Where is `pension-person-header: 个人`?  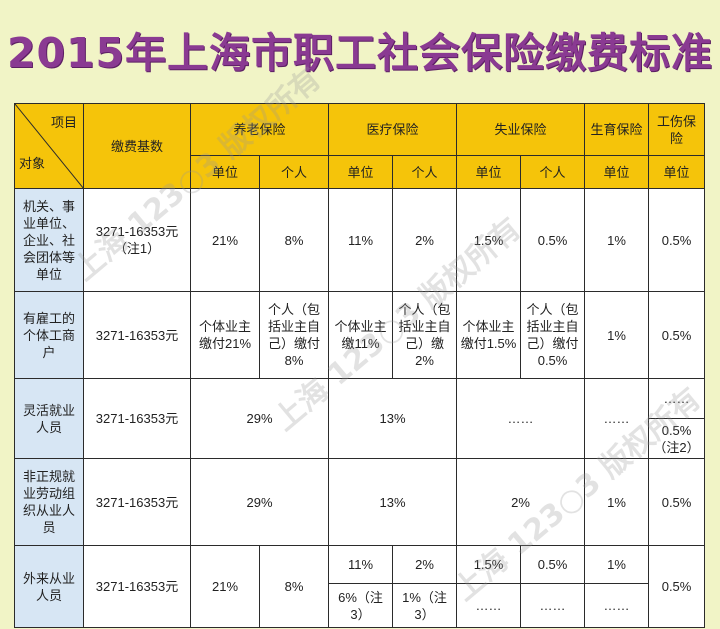
pension-person-header: 个人 is located at coordinates (294, 172).